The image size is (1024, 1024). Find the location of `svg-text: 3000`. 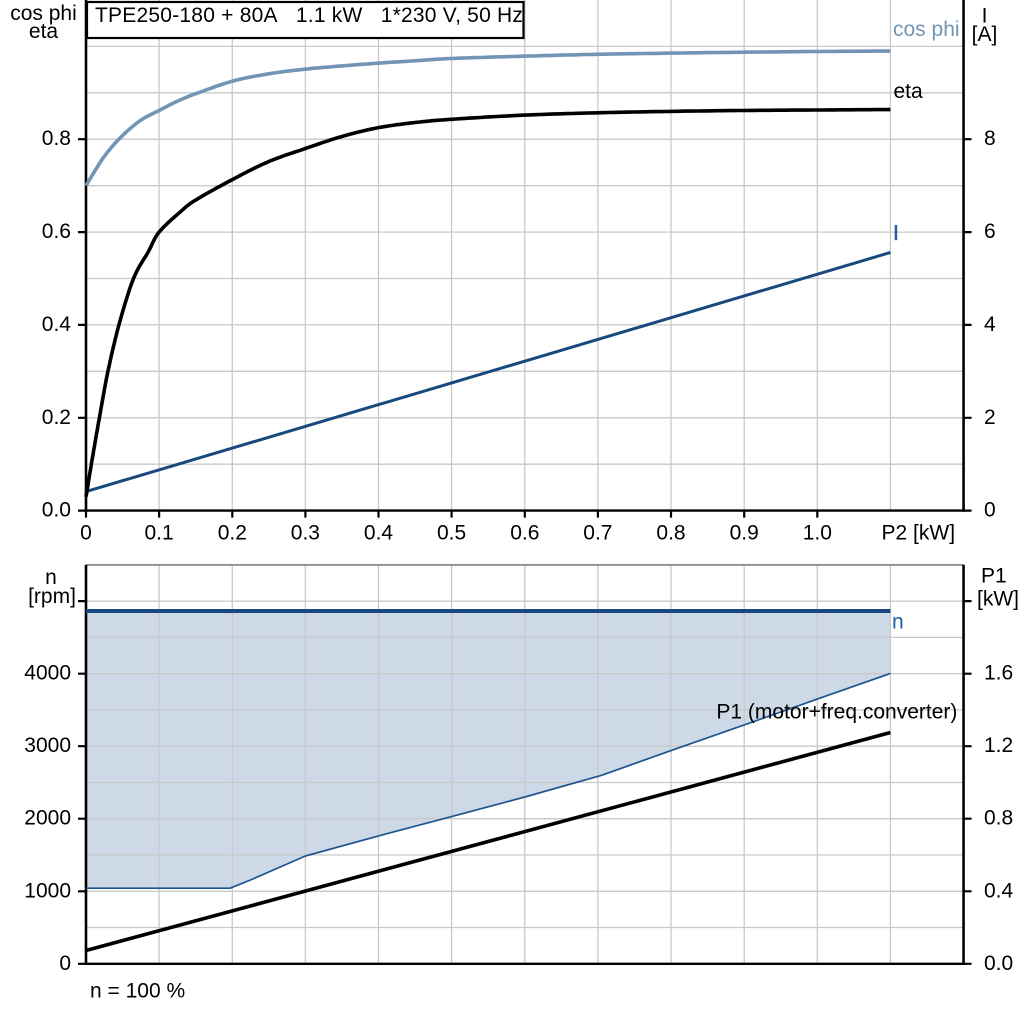

svg-text: 3000 is located at coordinates (47, 745).